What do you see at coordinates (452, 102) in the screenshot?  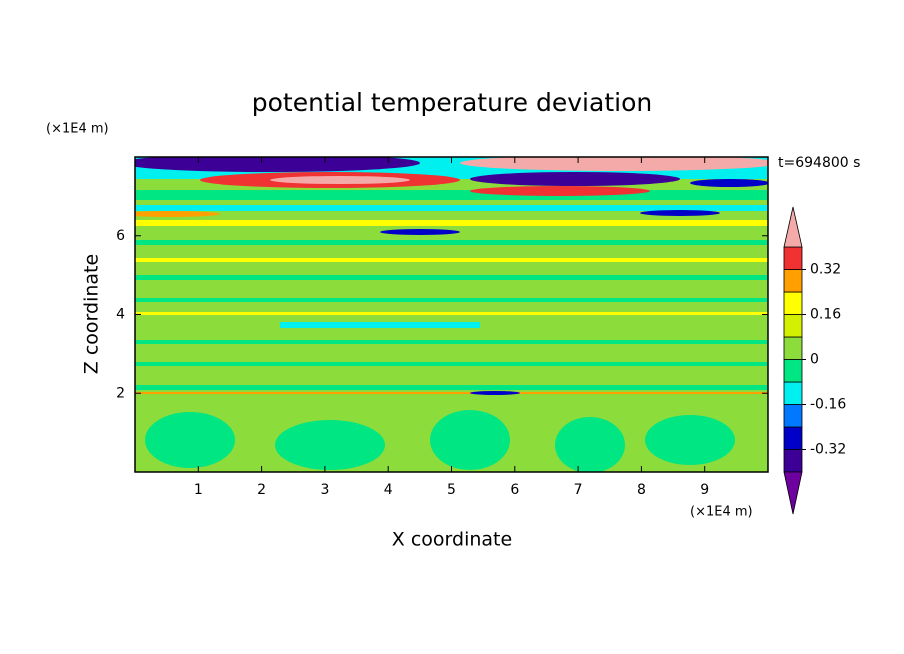 I see `chart-title: potential temperature deviation` at bounding box center [452, 102].